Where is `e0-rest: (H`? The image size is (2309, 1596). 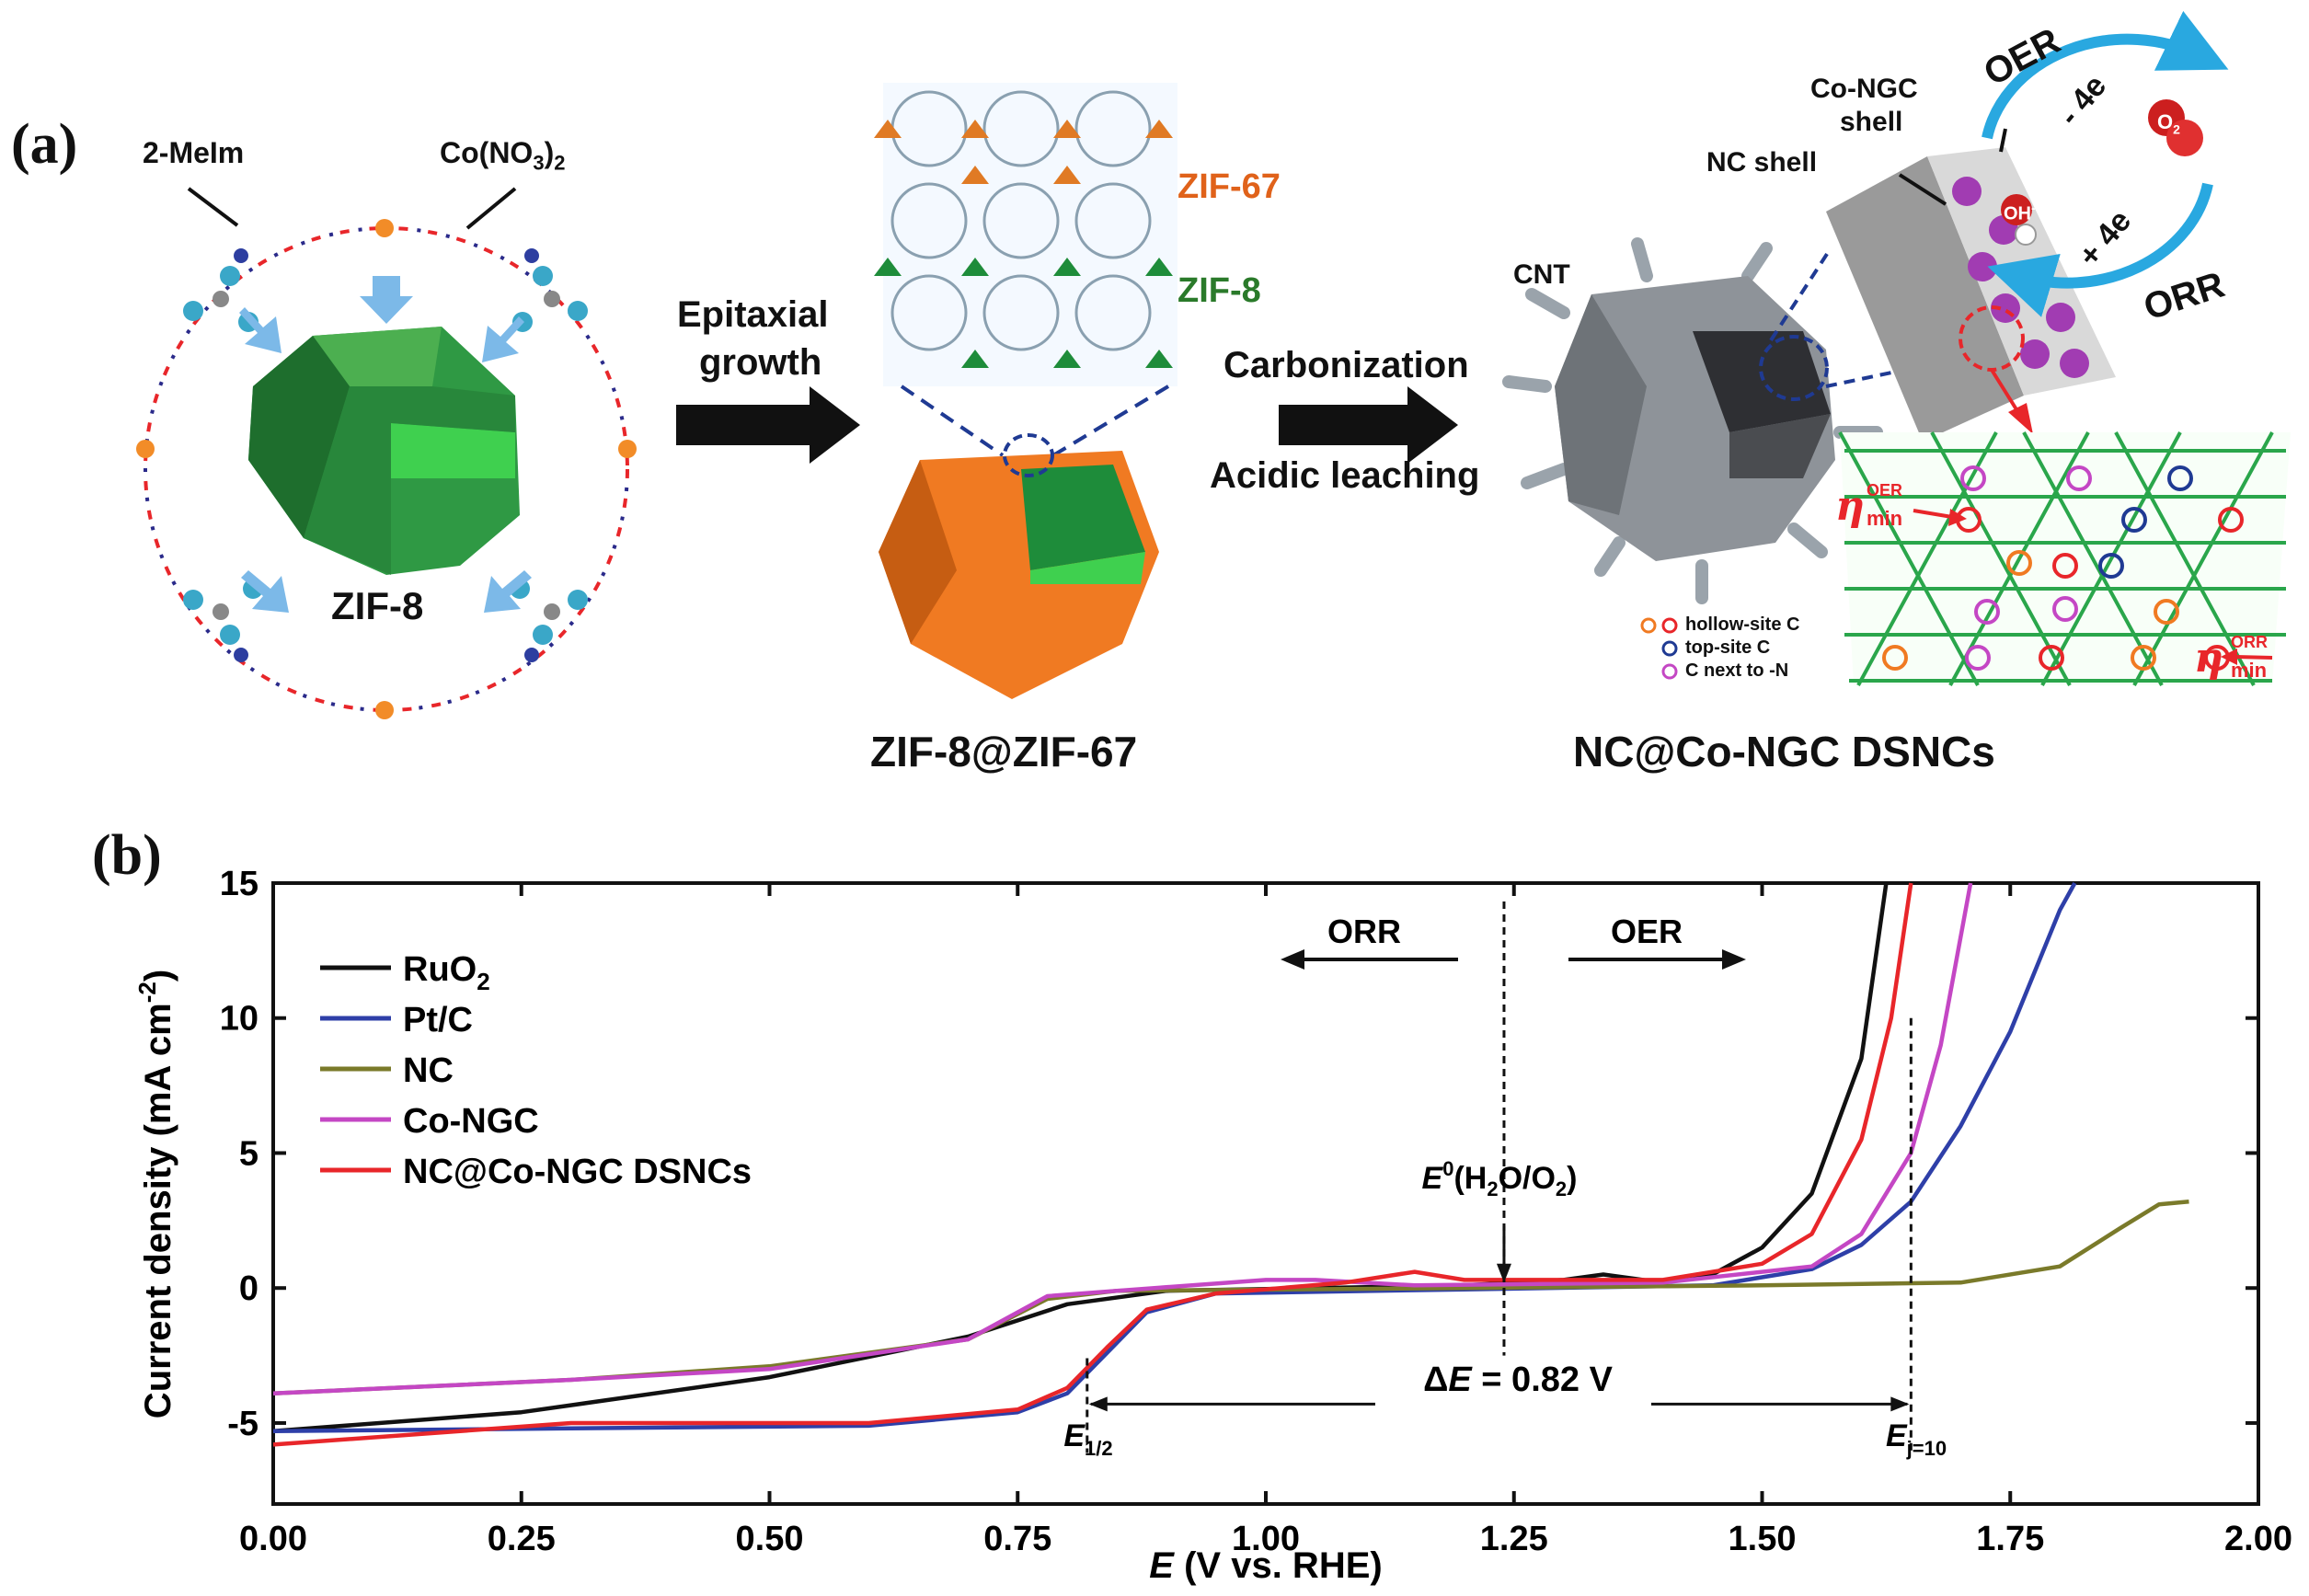
e0-rest: (H is located at coordinates (1470, 1178).